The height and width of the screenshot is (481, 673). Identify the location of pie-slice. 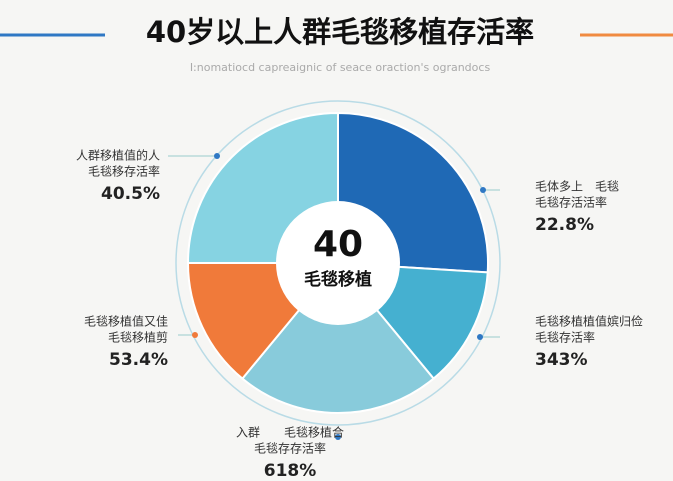
(338, 337).